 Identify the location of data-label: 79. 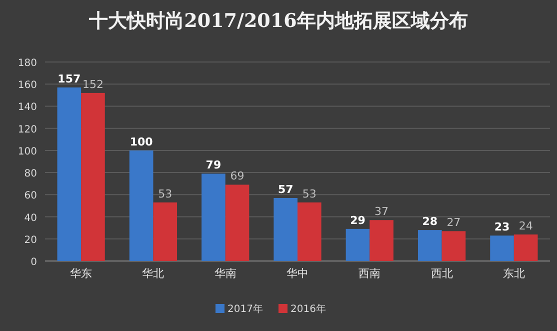
(214, 165).